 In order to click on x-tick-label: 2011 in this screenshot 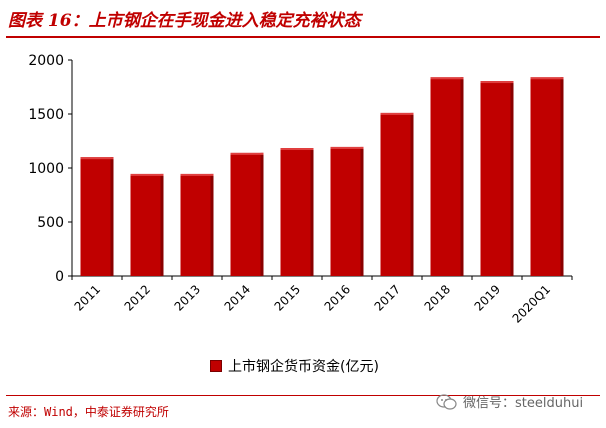, I will do `click(87, 297)`.